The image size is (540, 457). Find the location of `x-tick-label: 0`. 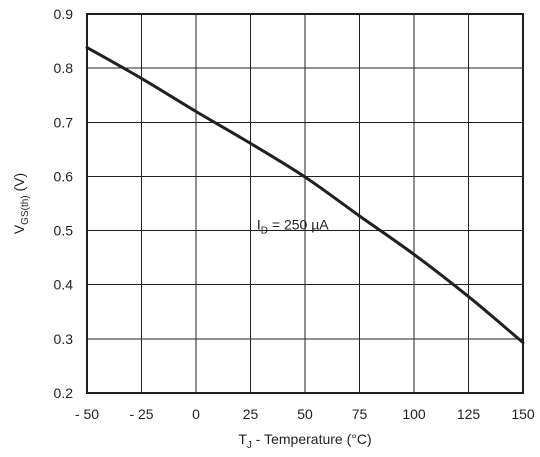

x-tick-label: 0 is located at coordinates (196, 414).